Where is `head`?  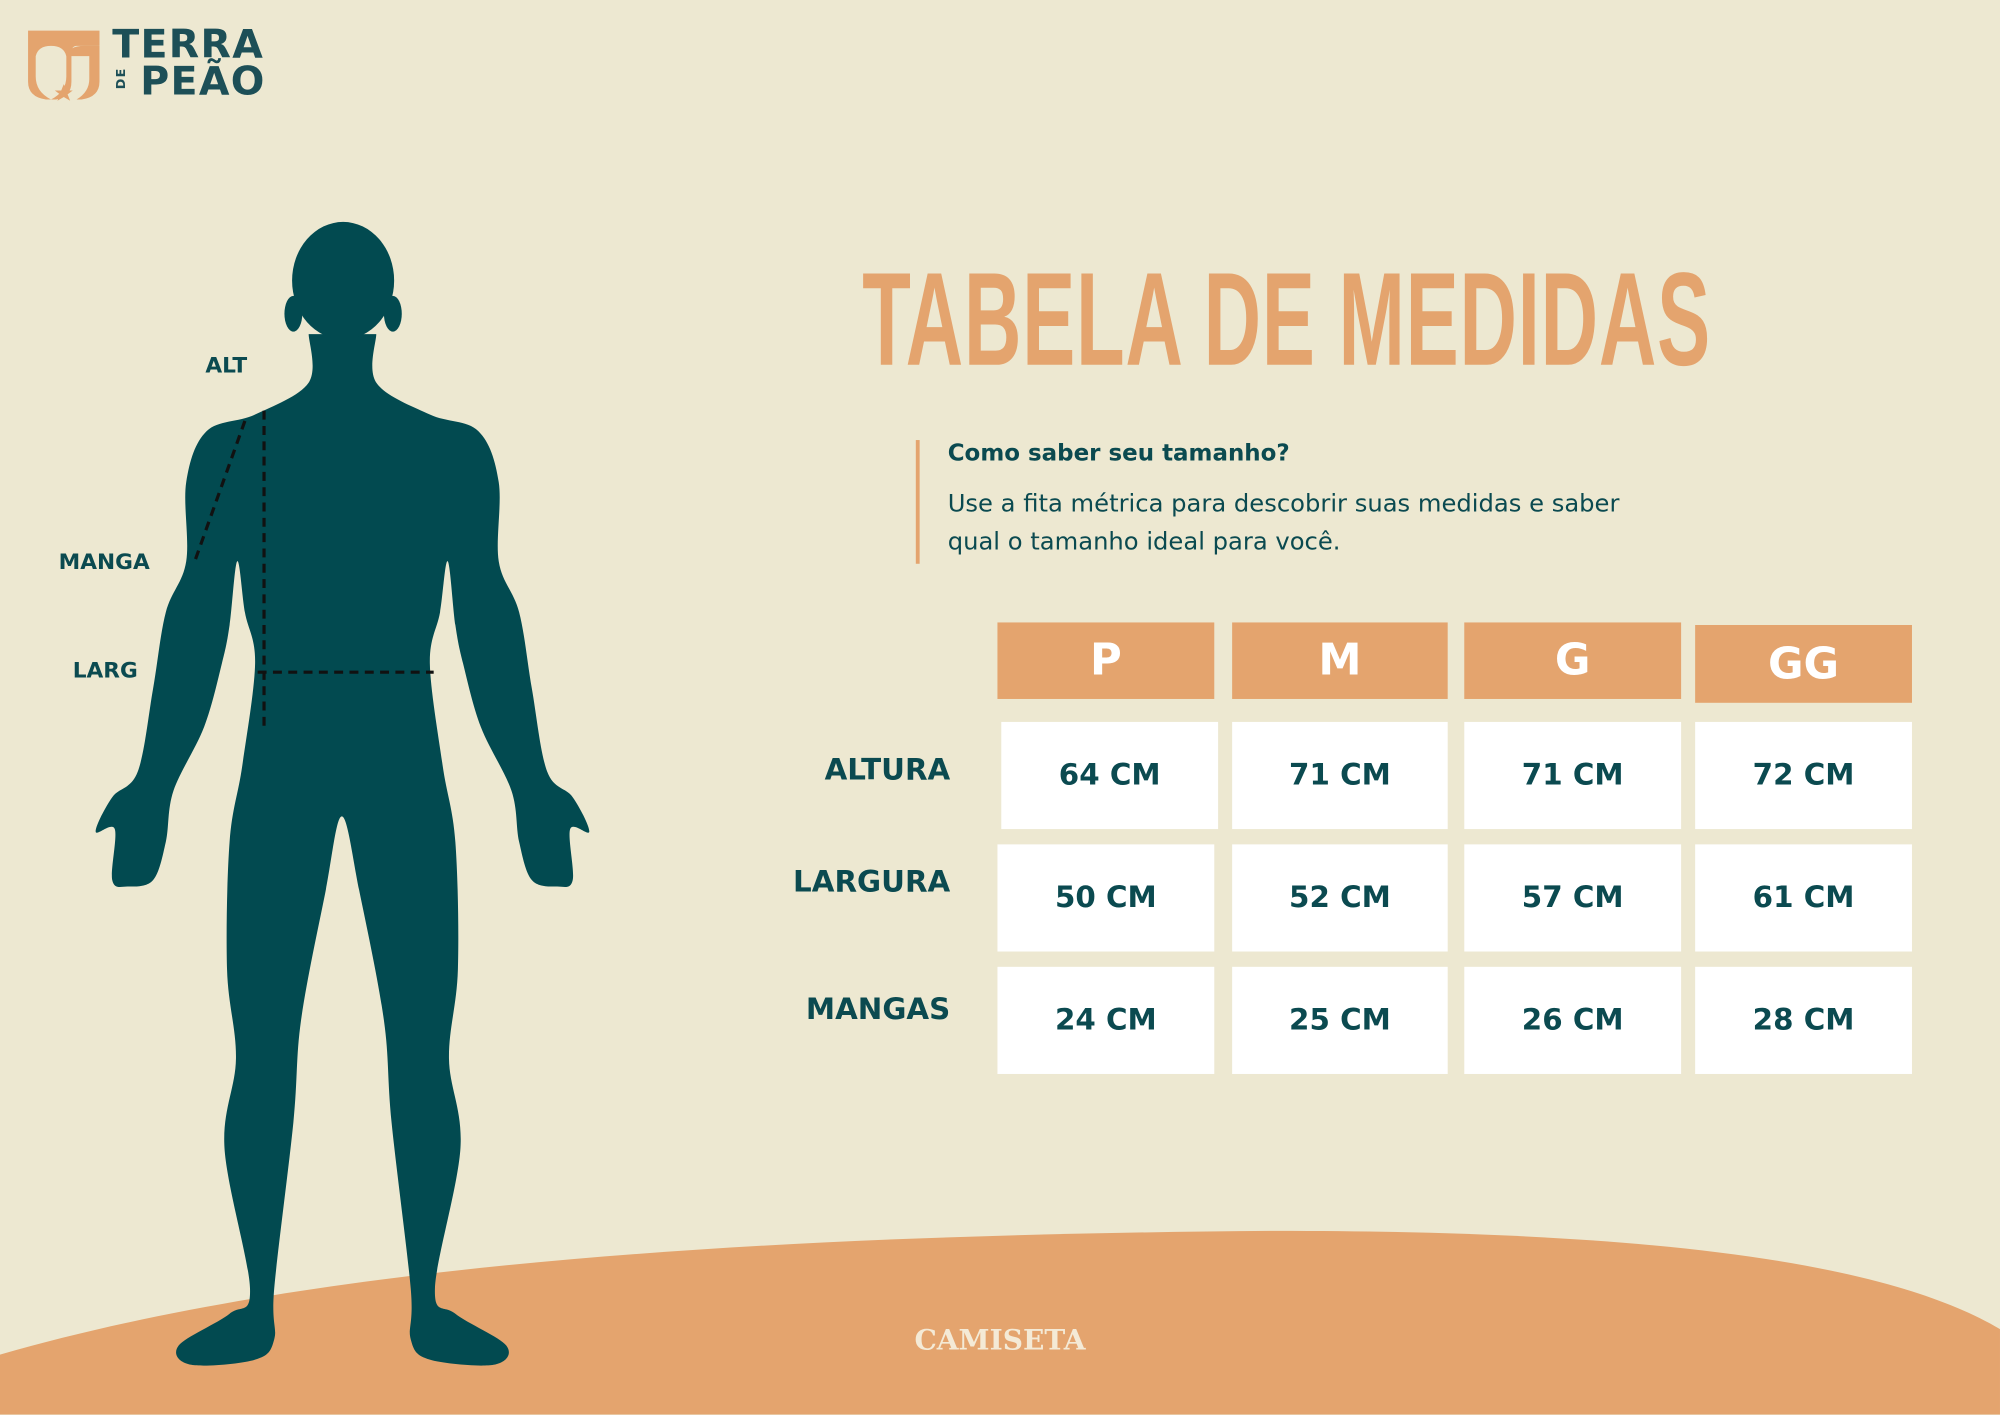 head is located at coordinates (343, 280).